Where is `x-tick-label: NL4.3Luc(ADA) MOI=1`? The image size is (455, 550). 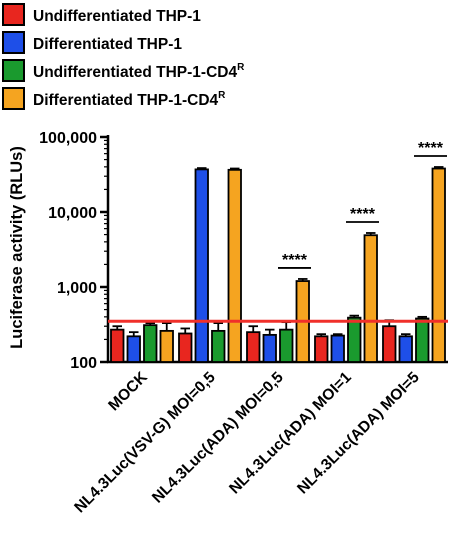
x-tick-label: NL4.3Luc(ADA) MOI=1 is located at coordinates (290, 433).